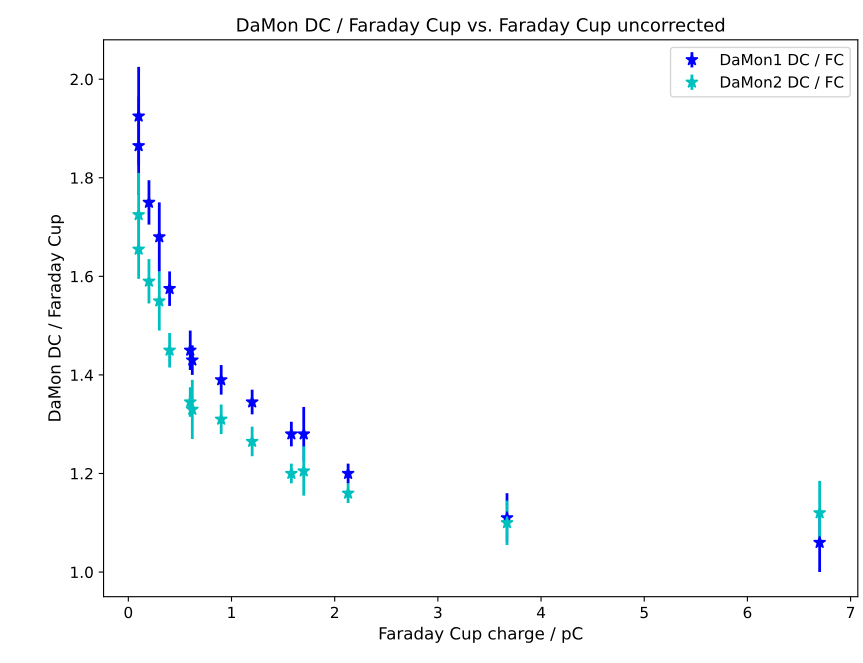 The width and height of the screenshot is (863, 663). What do you see at coordinates (56, 318) in the screenshot?
I see `y-axis-title: DaMon DC / Faraday Cup` at bounding box center [56, 318].